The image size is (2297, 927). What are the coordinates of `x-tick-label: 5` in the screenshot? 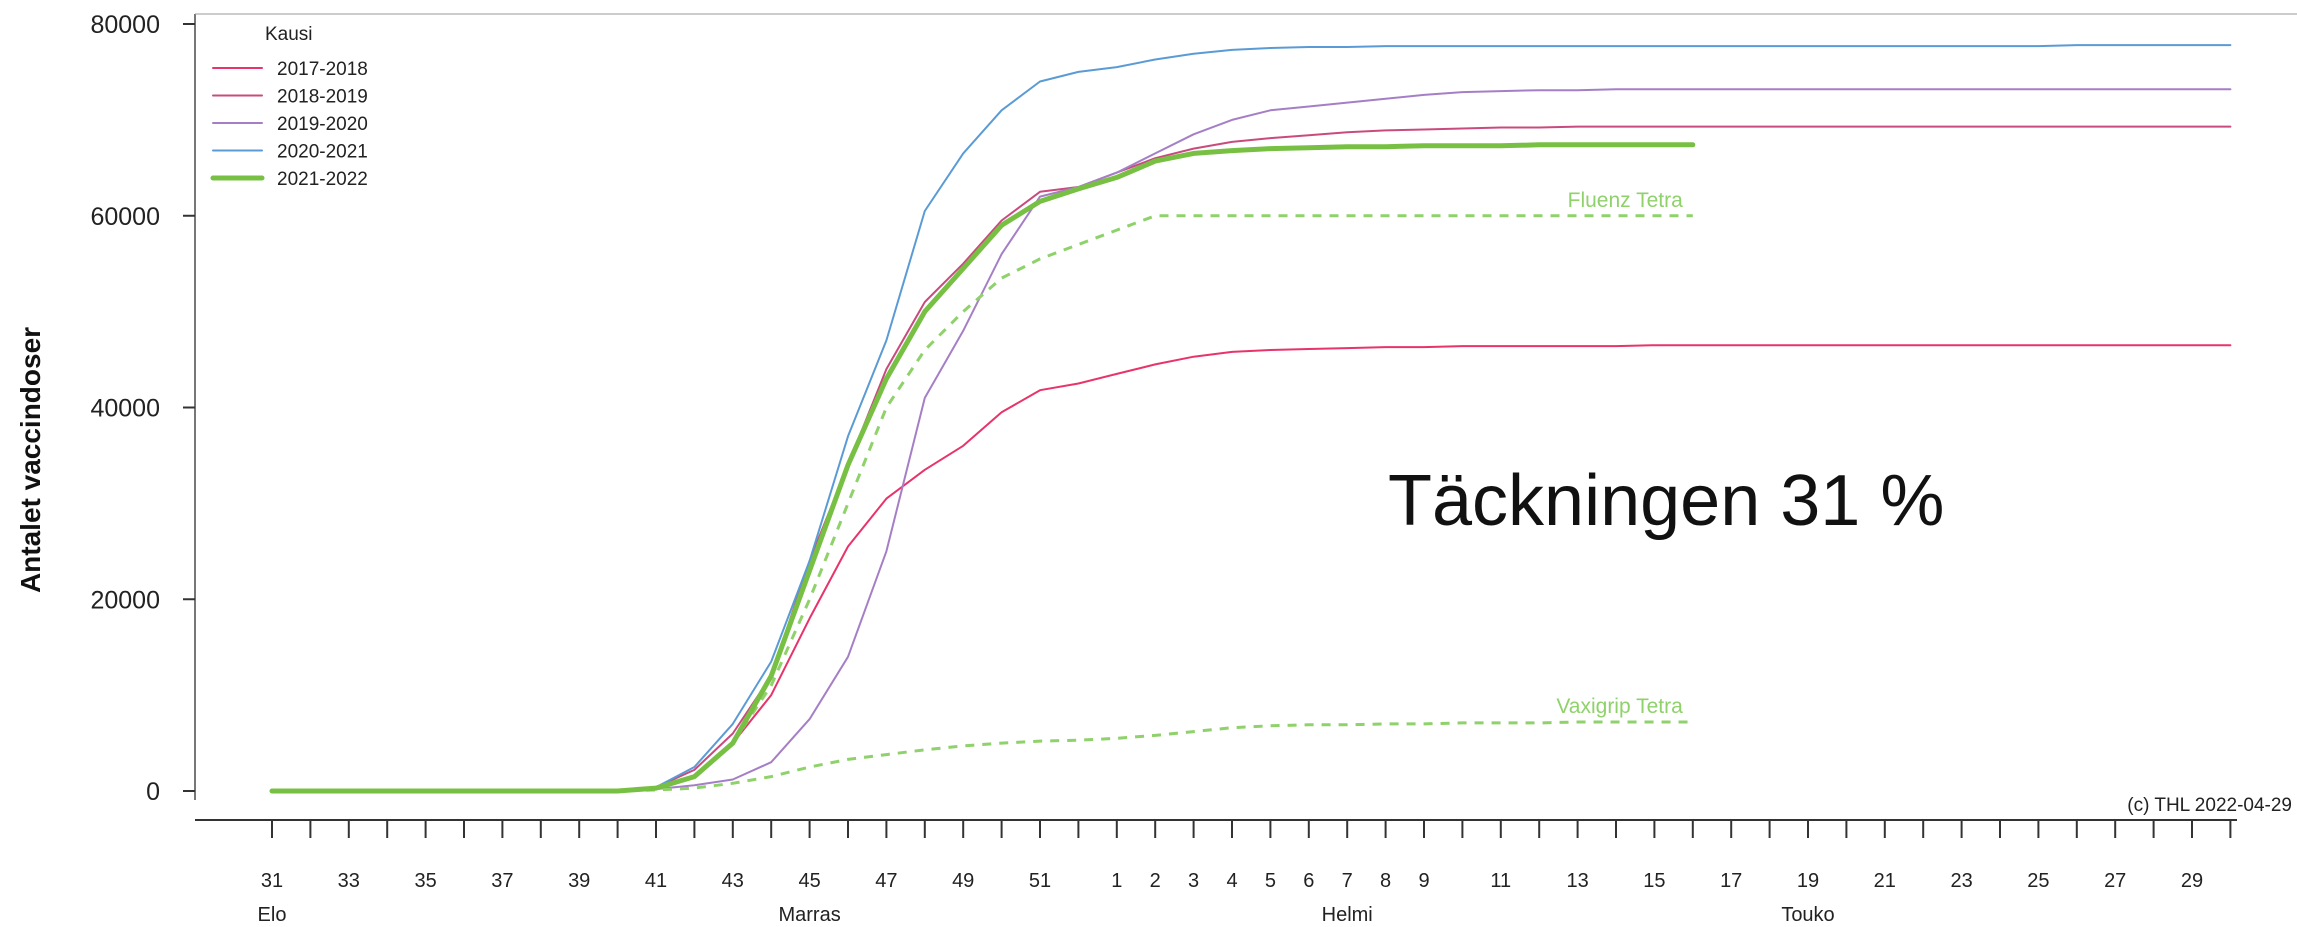 It's located at (1270, 881).